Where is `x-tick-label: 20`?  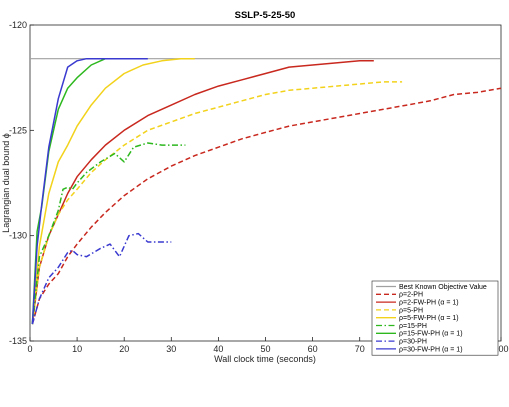 x-tick-label: 20 is located at coordinates (124, 349).